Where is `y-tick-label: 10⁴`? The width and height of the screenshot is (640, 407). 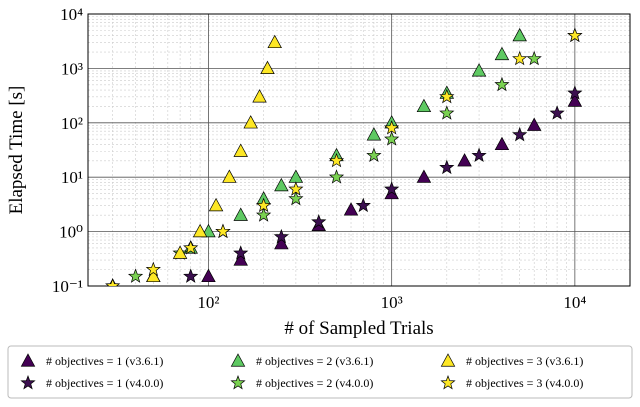
y-tick-label: 10⁴ is located at coordinates (71, 14).